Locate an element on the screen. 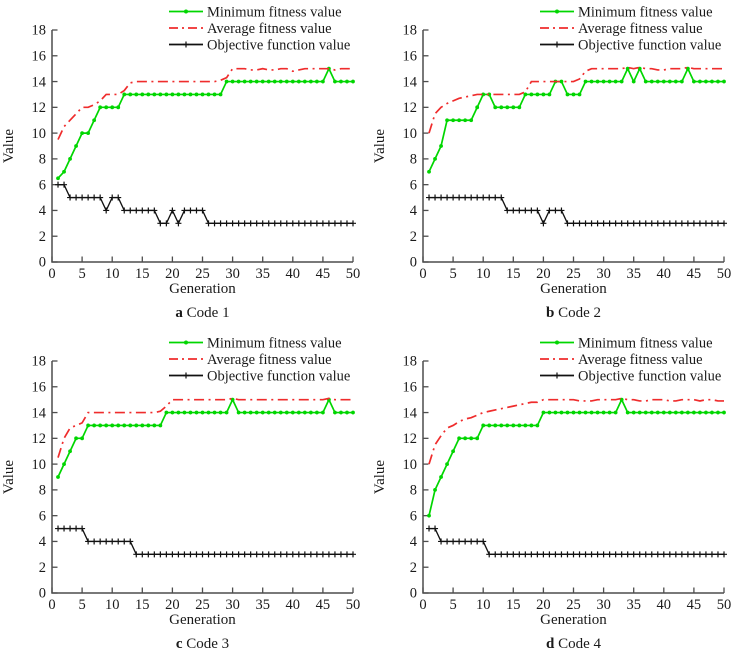 This screenshot has height=667, width=742. y-tick-label: 18 is located at coordinates (410, 31).